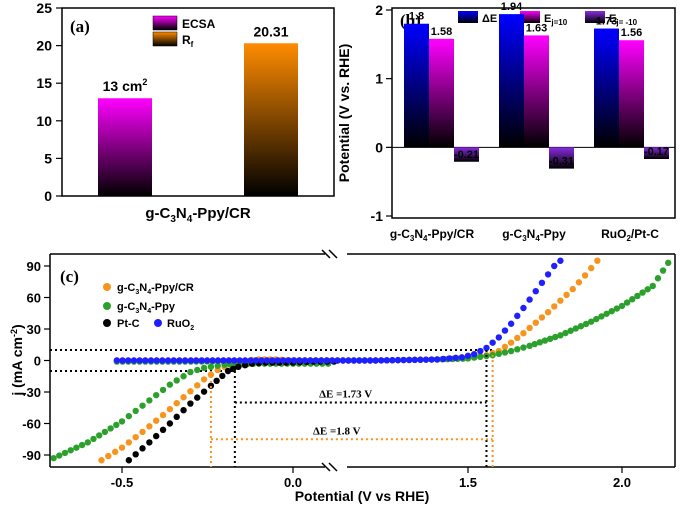  Describe the element at coordinates (556, 20) in the screenshot. I see `legend-label-ej10: Ej=10` at that location.